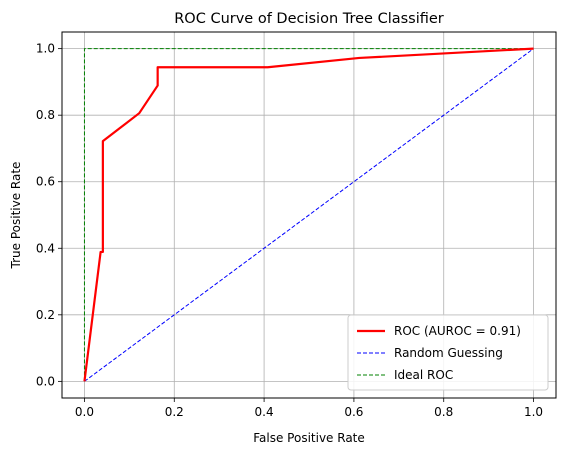 This screenshot has height=455, width=567. What do you see at coordinates (45, 381) in the screenshot?
I see `y-tick-label: 0.0` at bounding box center [45, 381].